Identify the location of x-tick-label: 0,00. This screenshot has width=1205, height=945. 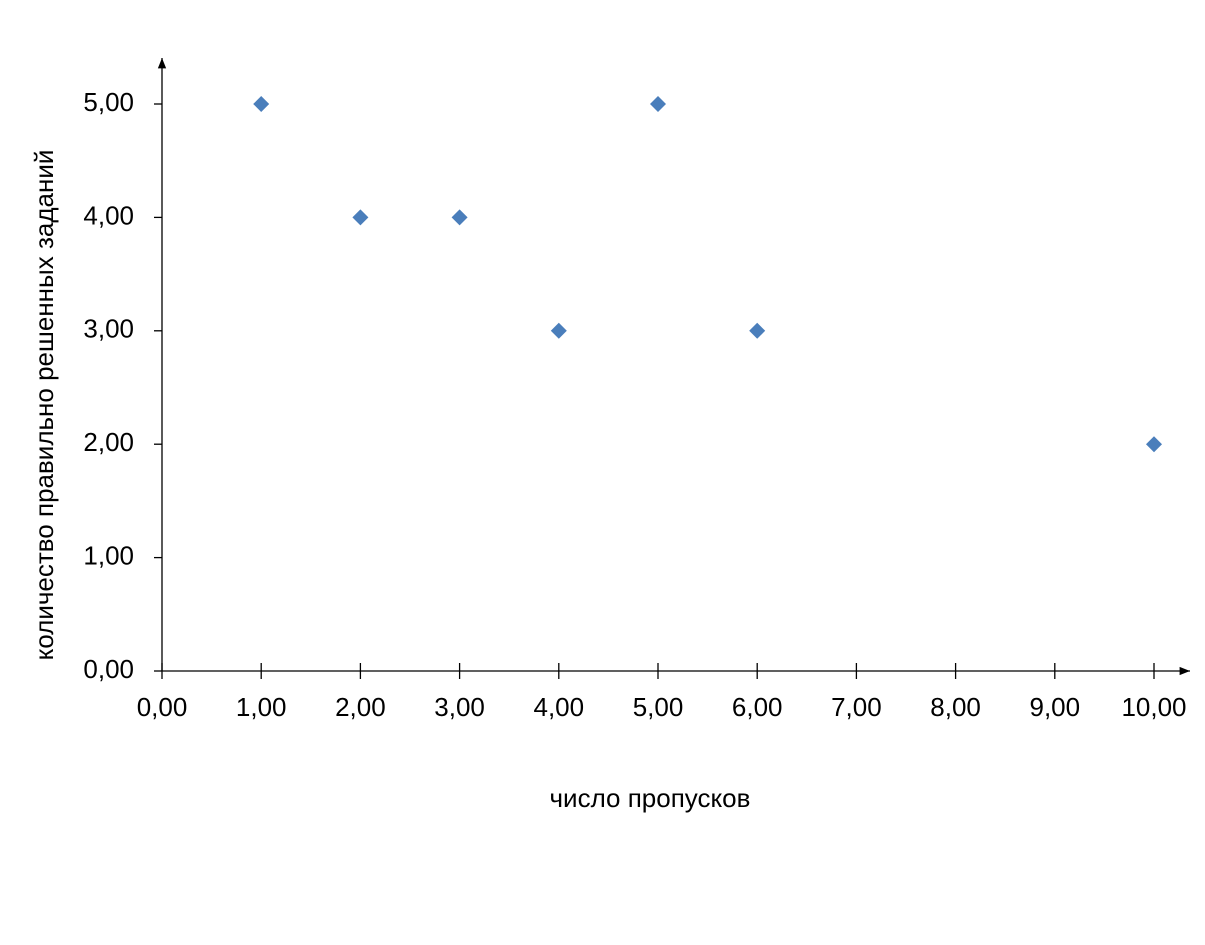
(162, 707).